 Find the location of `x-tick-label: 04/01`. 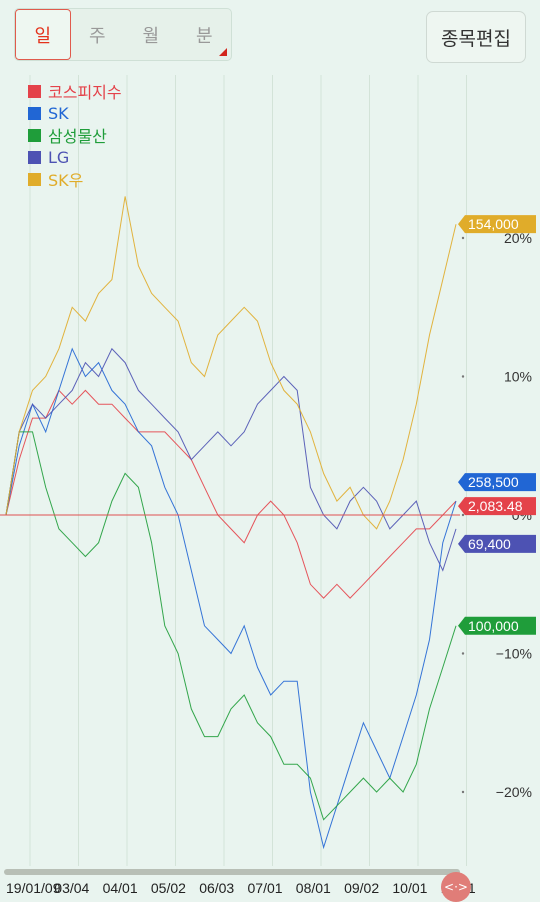

x-tick-label: 04/01 is located at coordinates (120, 888).